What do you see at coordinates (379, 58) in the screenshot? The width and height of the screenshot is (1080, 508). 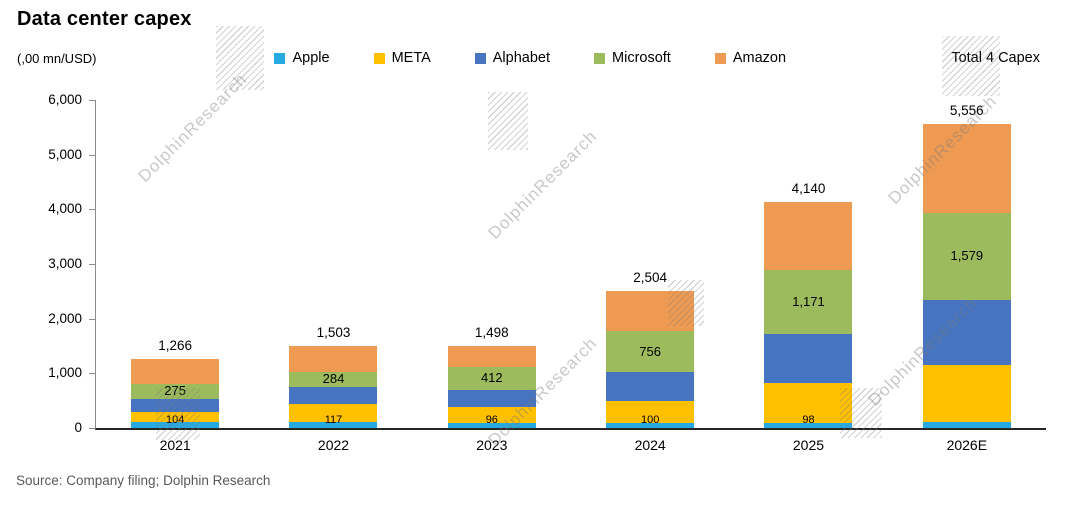 I see `legend-swatch-meta` at bounding box center [379, 58].